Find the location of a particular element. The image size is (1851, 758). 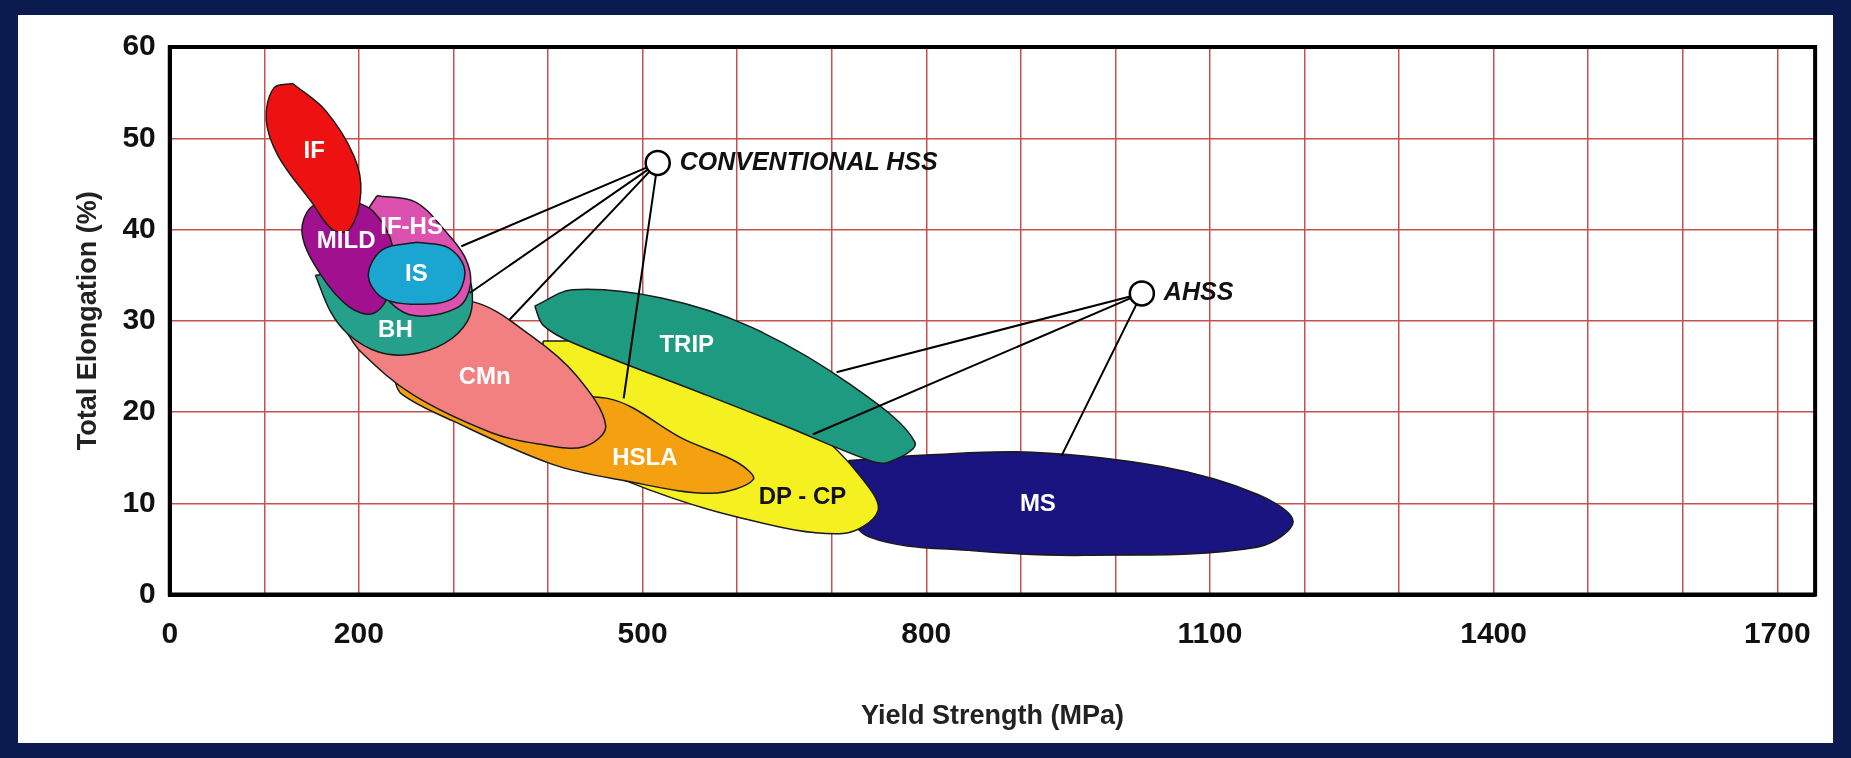

x-axis-title: Yield Strength (MPa) is located at coordinates (992, 715).